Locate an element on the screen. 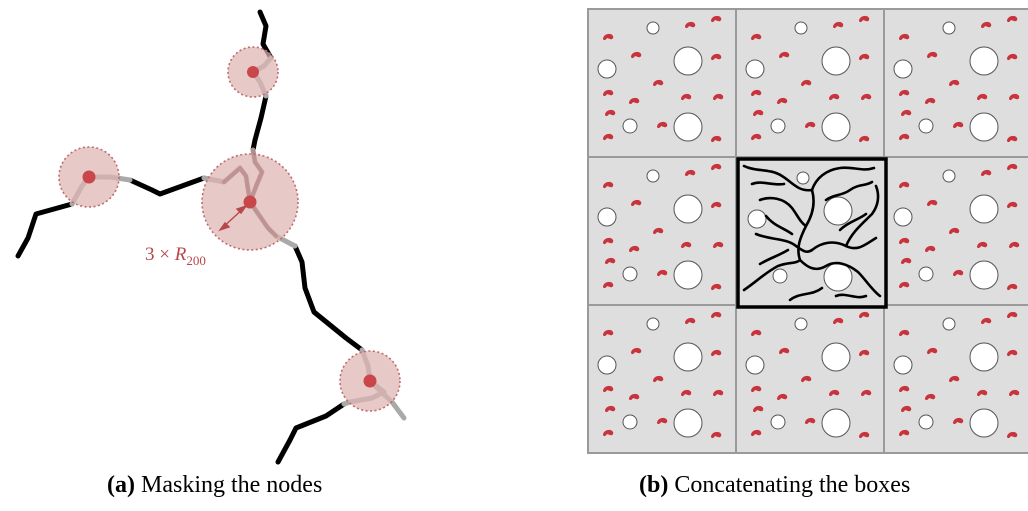  radius-label: 3 × R200 is located at coordinates (175, 256).